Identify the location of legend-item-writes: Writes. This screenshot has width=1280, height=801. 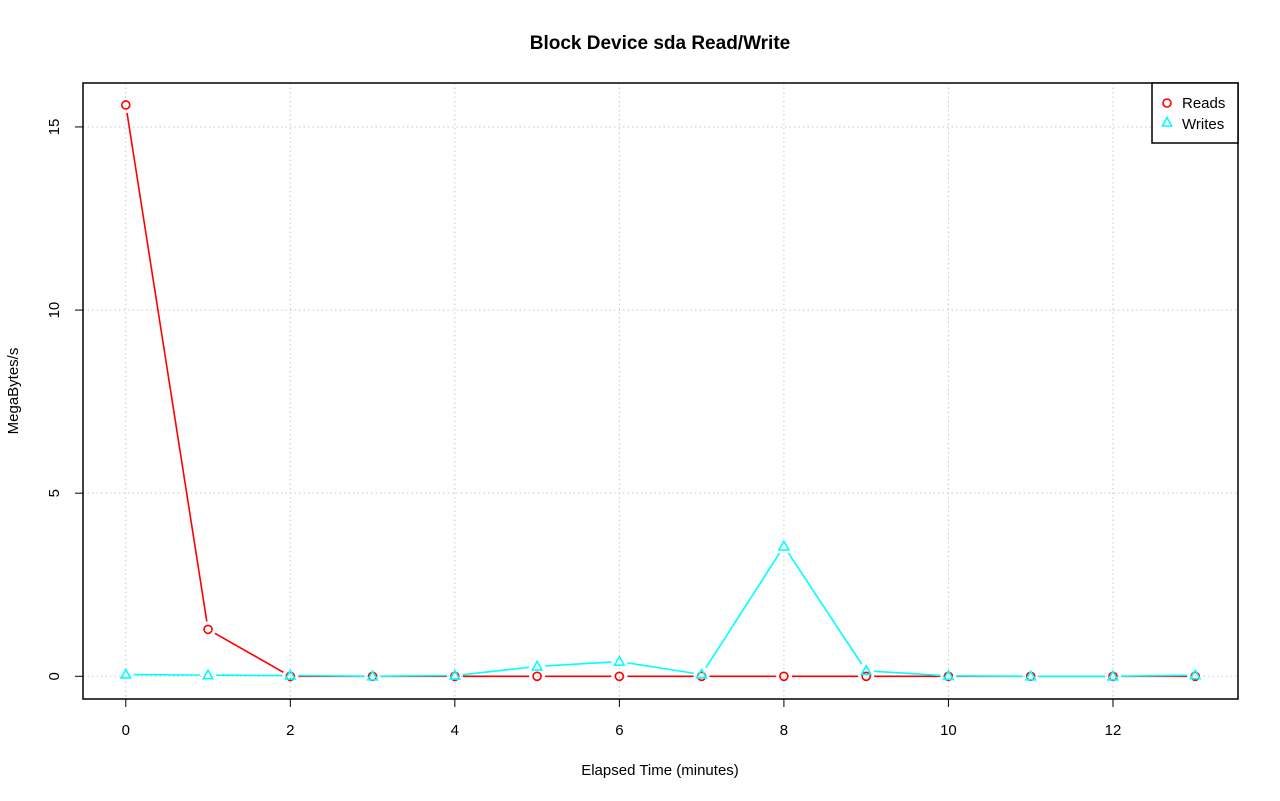
(1192, 124).